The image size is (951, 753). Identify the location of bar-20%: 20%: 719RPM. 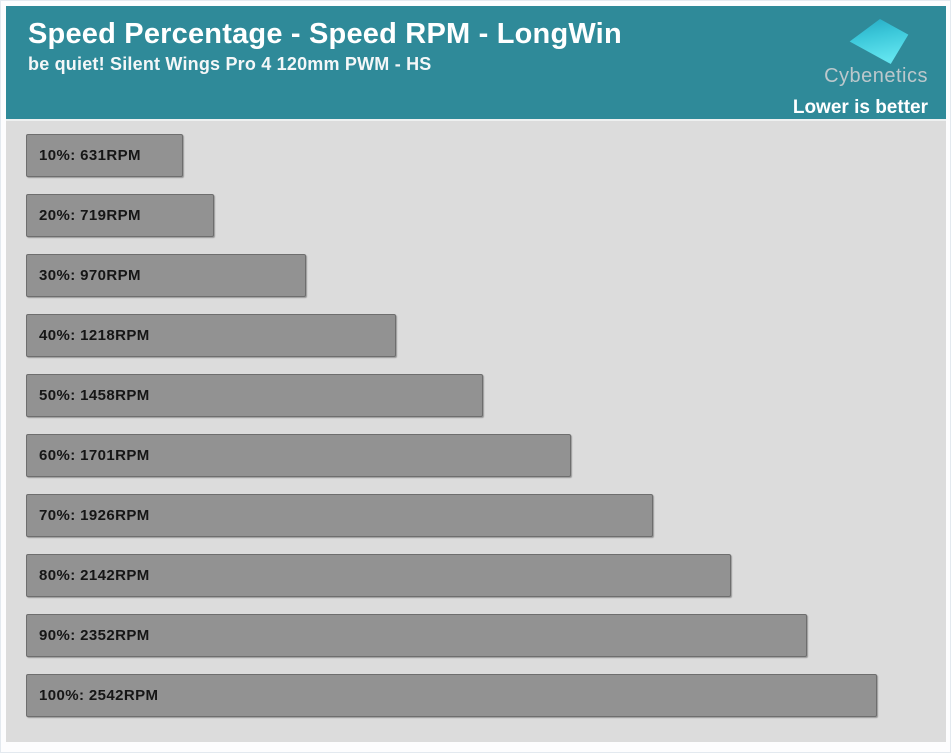
(120, 215).